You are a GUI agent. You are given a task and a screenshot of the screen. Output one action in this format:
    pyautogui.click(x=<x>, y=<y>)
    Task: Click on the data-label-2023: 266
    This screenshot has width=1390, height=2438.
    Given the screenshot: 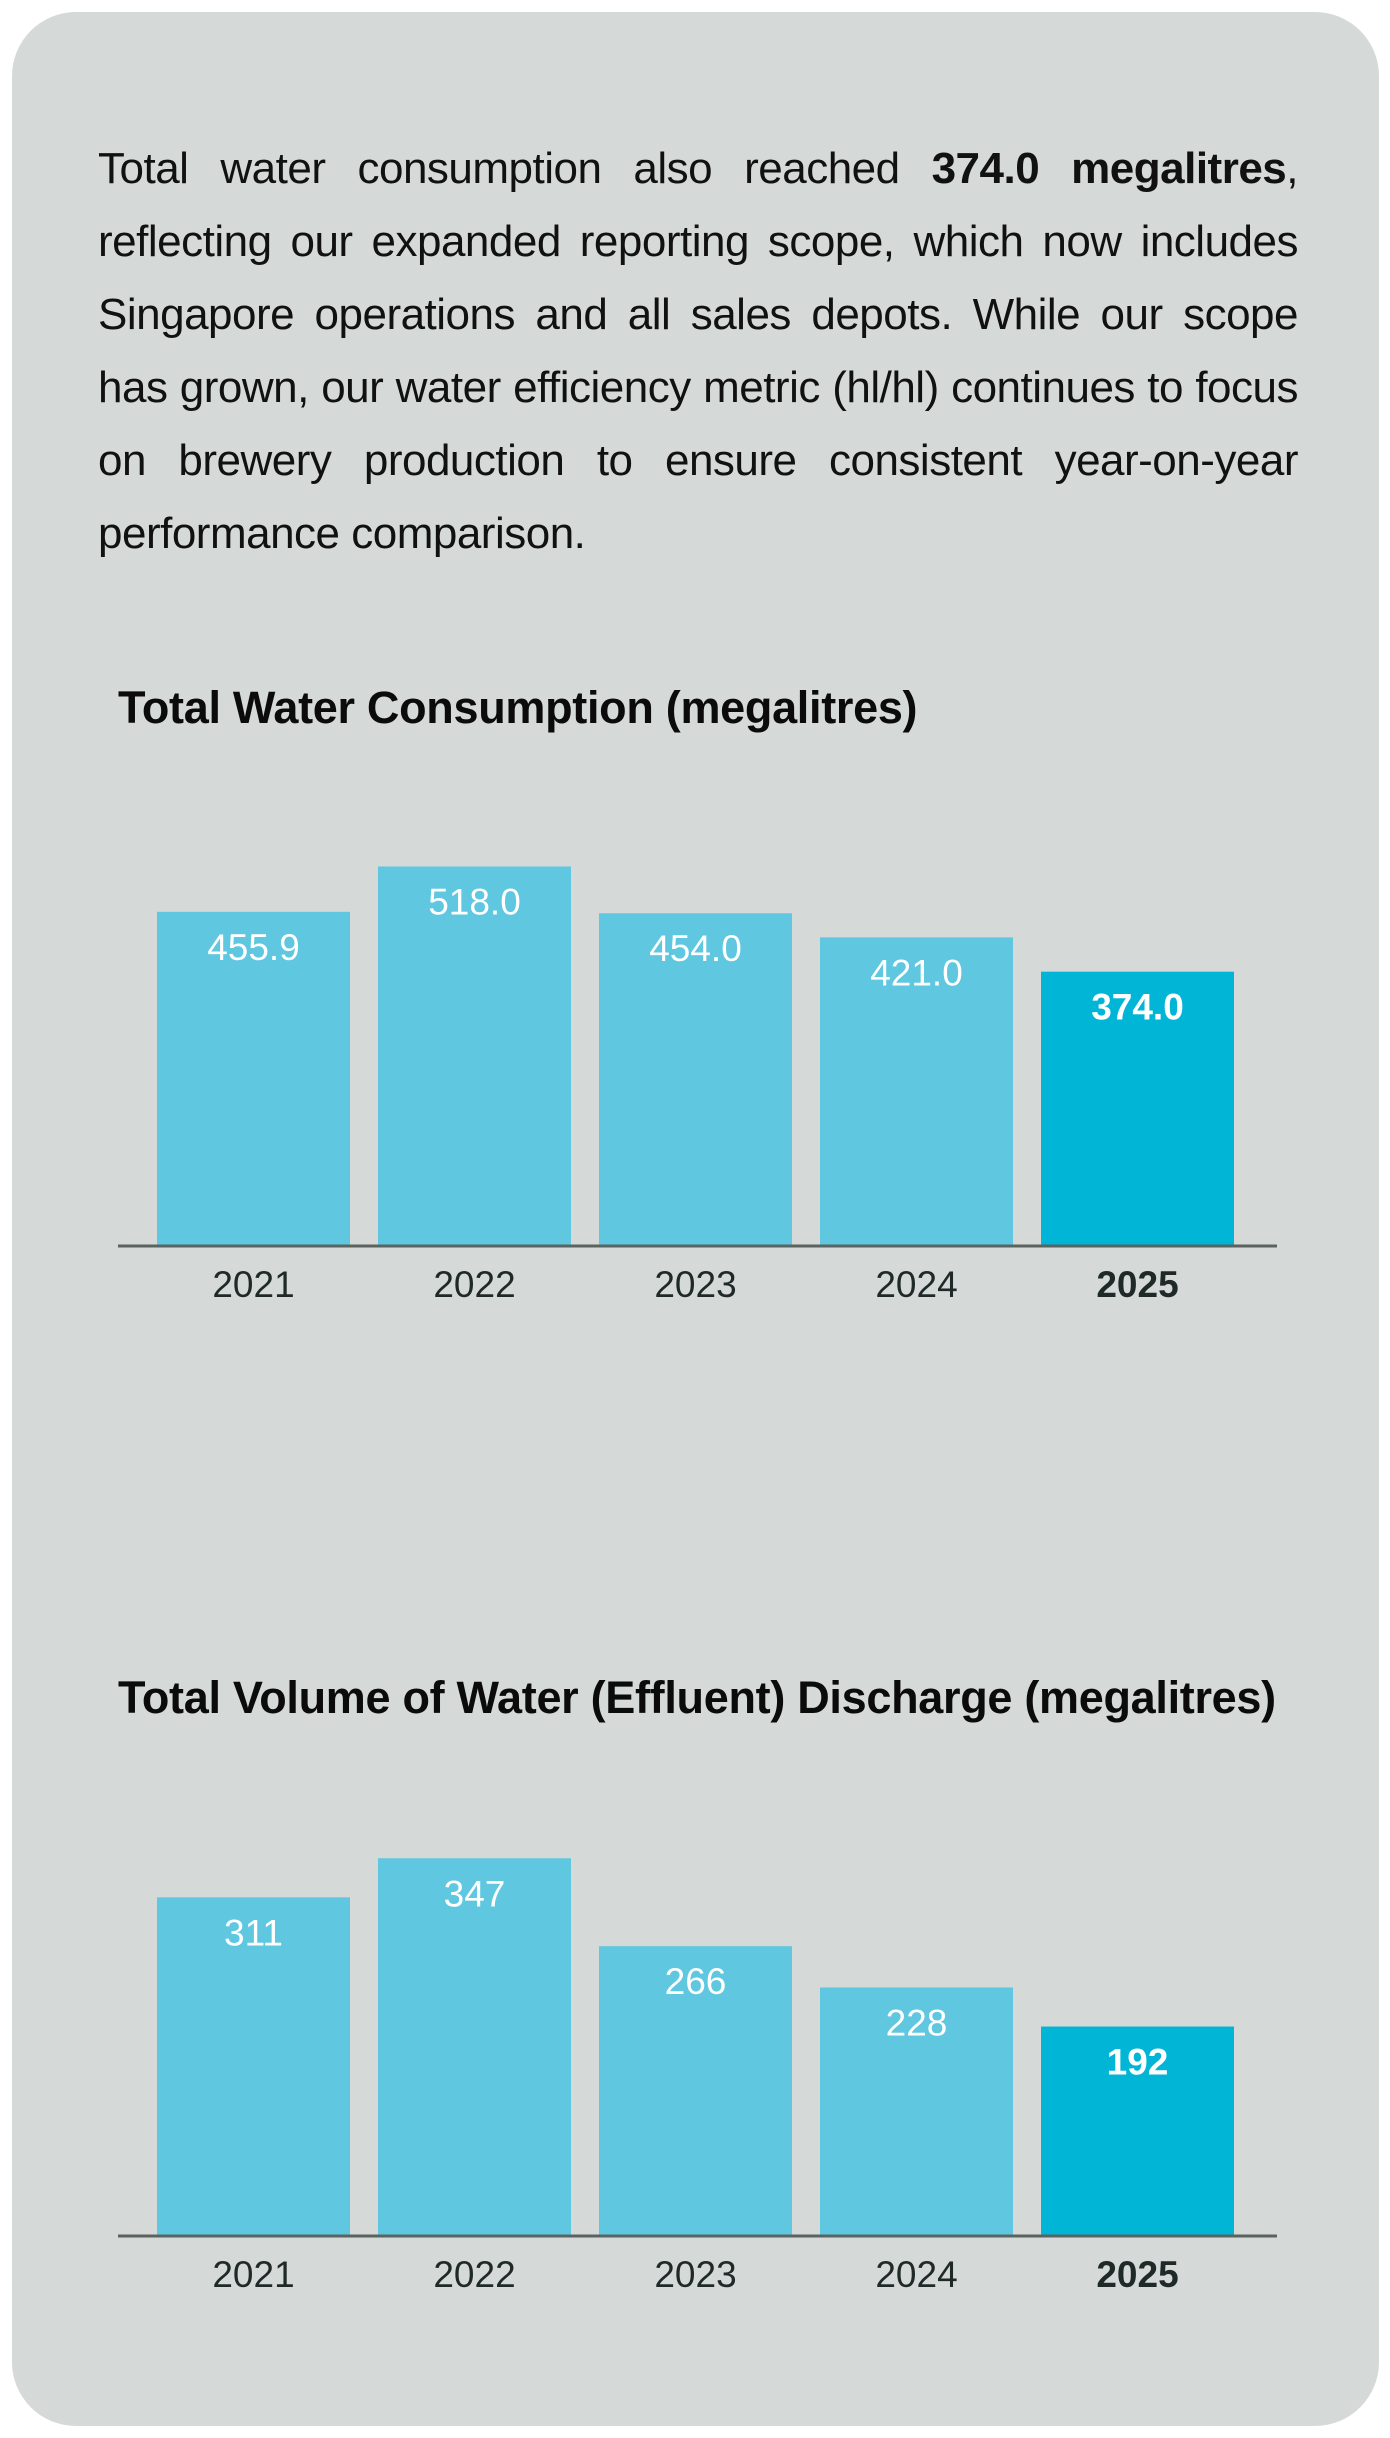 What is the action you would take?
    pyautogui.click(x=696, y=1981)
    